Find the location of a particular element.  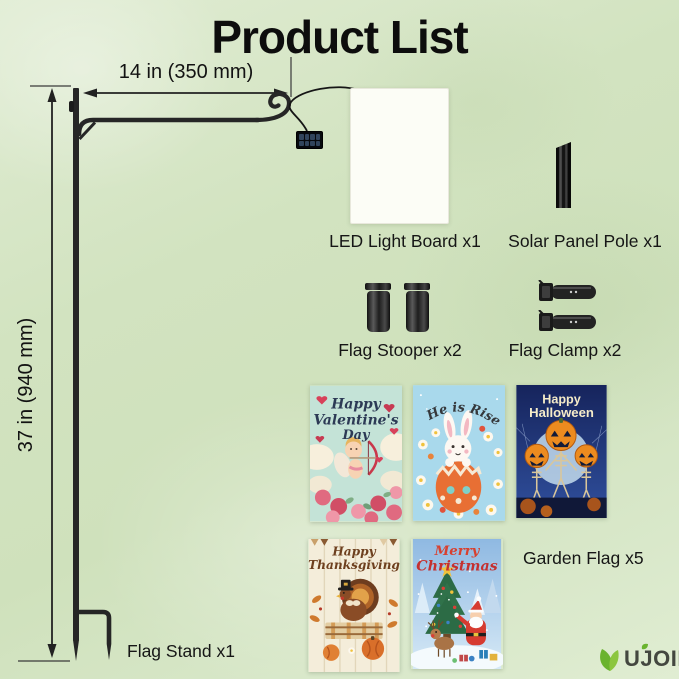

easter-flag: He is Risen is located at coordinates (459, 453).